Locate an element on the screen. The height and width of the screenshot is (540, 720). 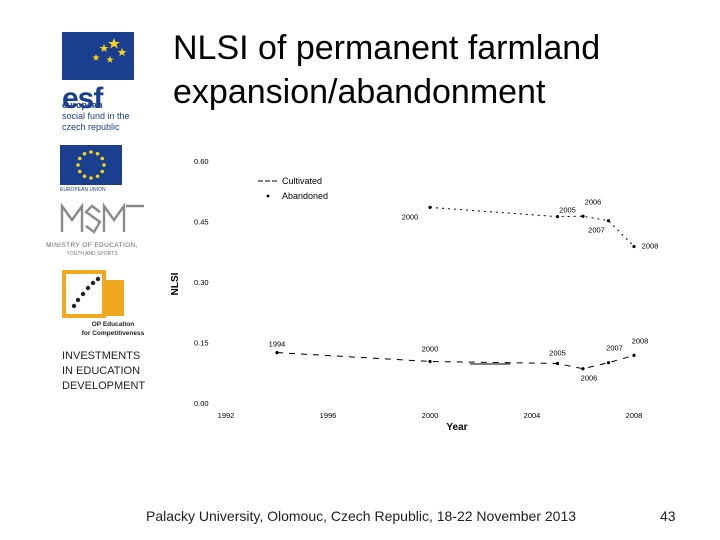
y-axis-label: NLSI is located at coordinates (175, 283).